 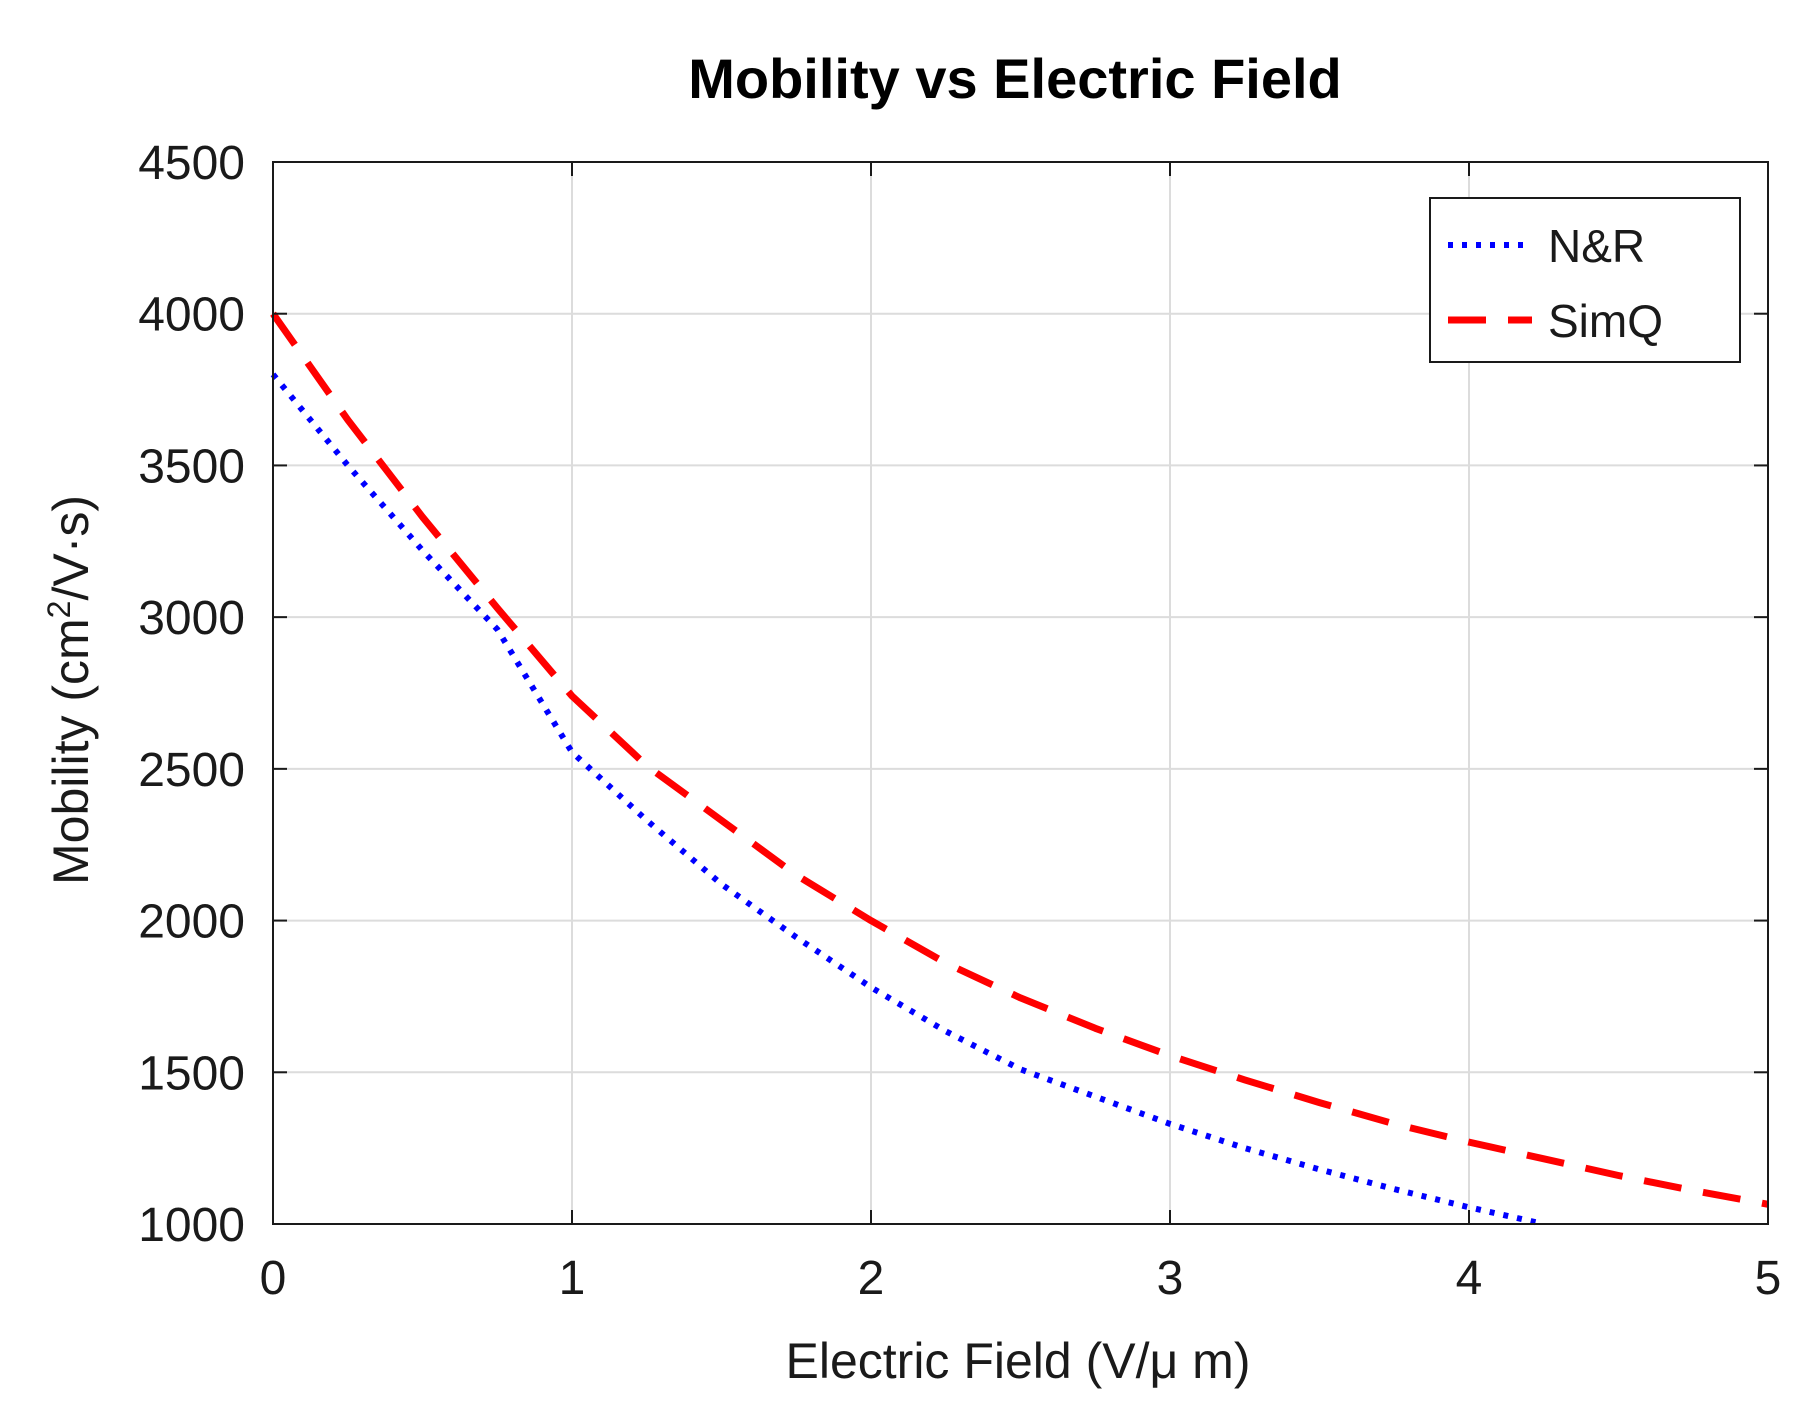 I want to click on x-tick-label: 4, so click(x=1469, y=1278).